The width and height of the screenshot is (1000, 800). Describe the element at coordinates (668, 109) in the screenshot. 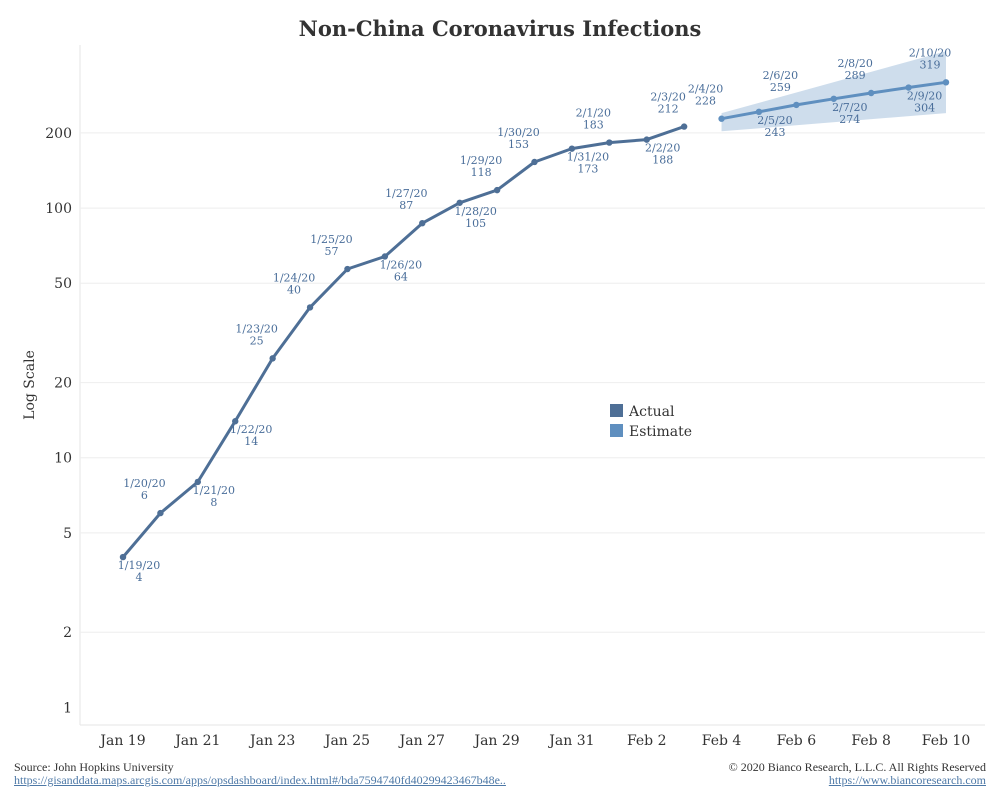

I see `data-label-value: 212` at that location.